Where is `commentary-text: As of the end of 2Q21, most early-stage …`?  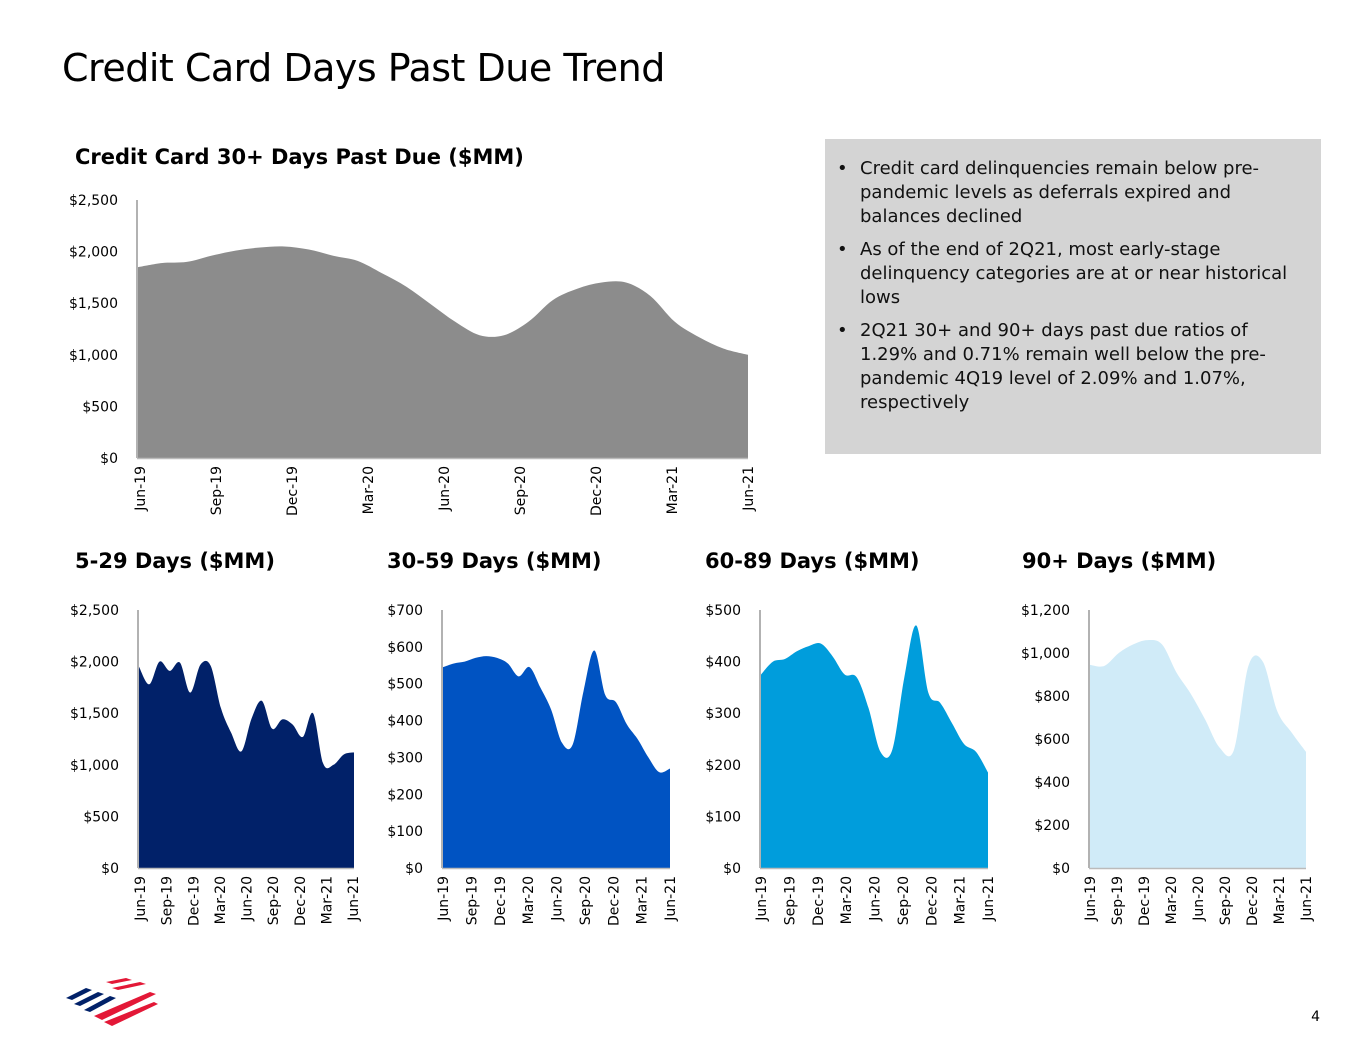 commentary-text: As of the end of 2Q21, most early-stage … is located at coordinates (1074, 273).